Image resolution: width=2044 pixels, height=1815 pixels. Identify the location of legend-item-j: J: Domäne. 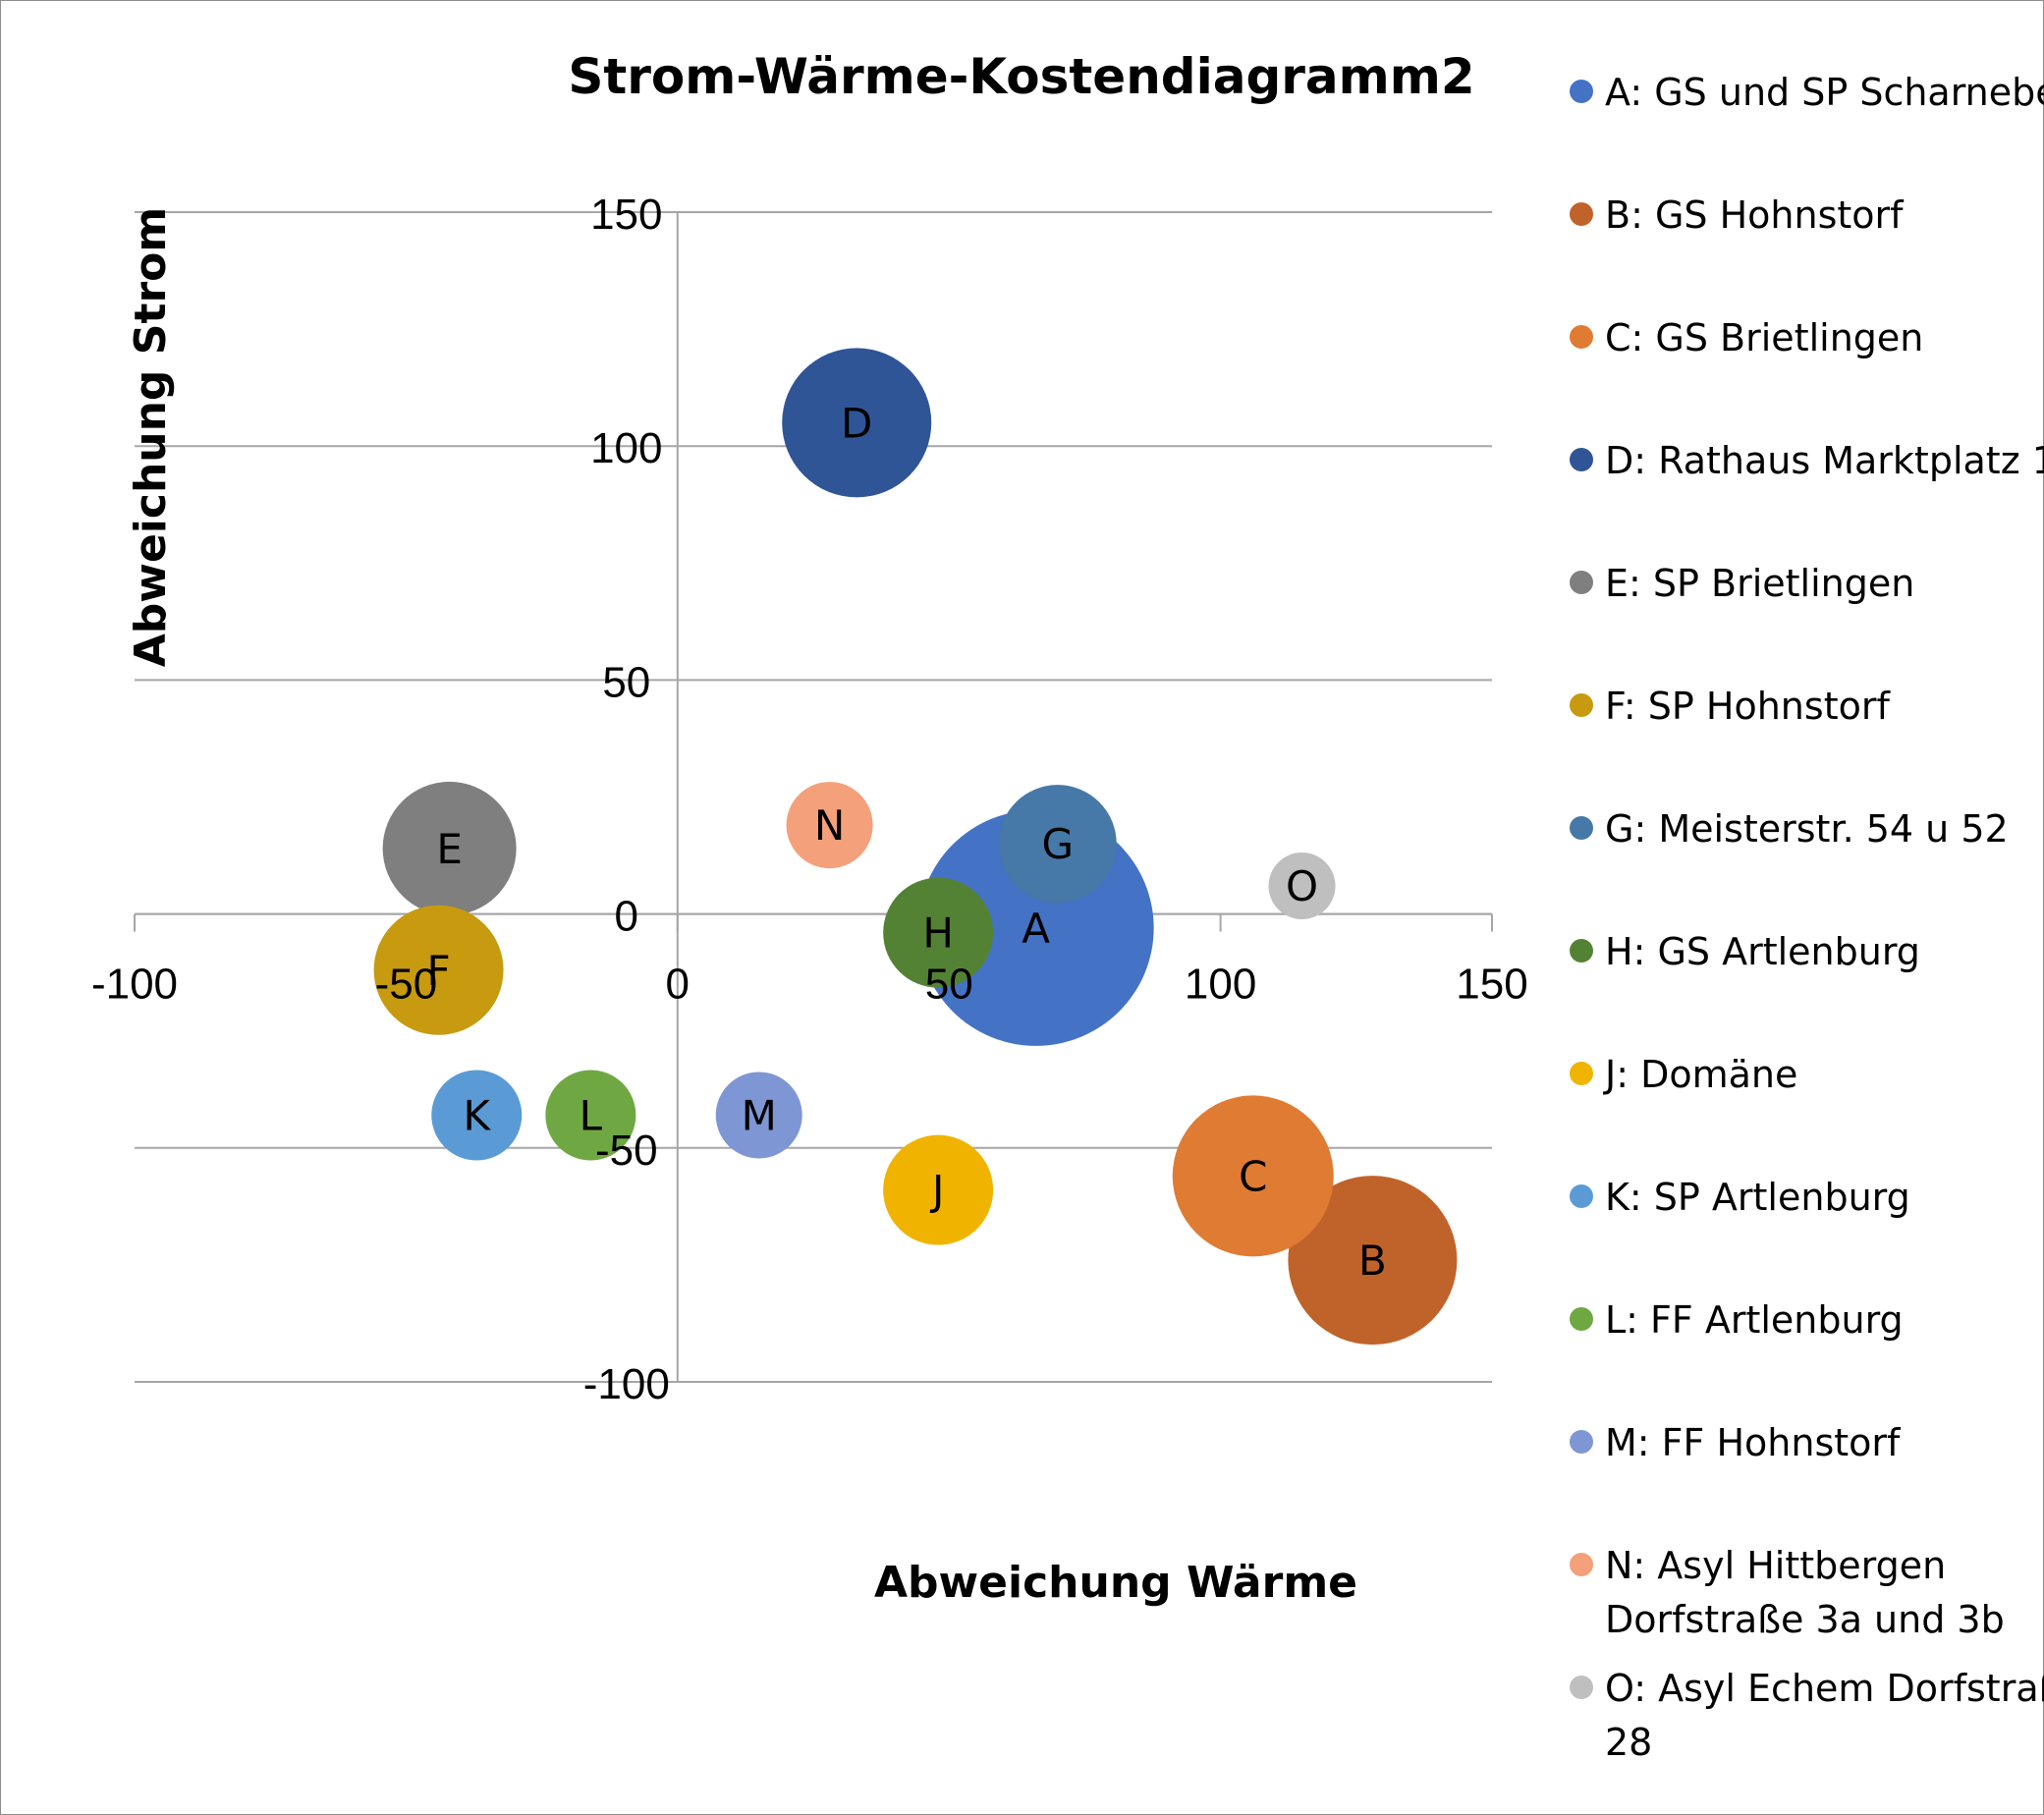
(1683, 1074).